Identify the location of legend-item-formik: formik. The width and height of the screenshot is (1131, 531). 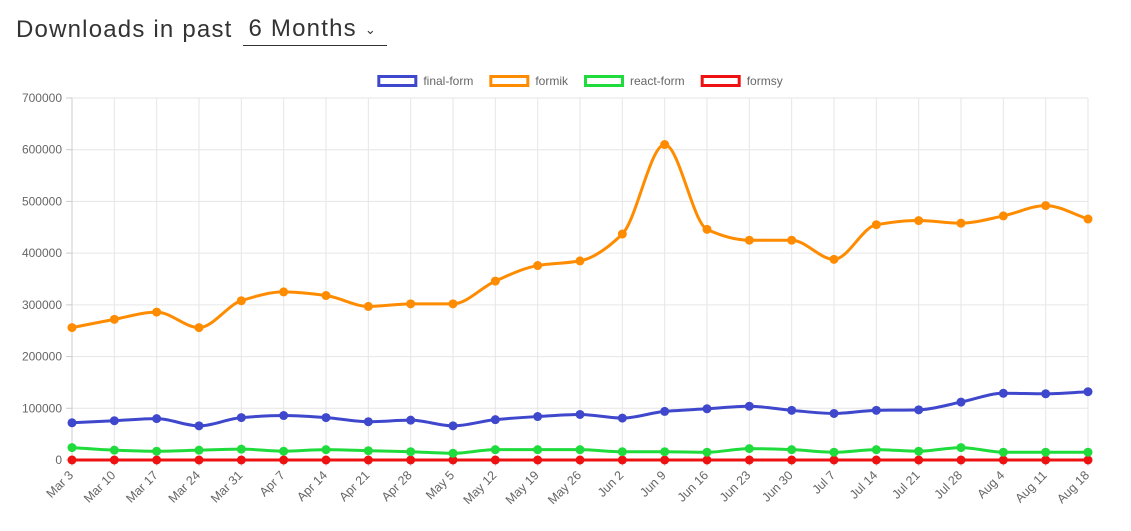
(529, 81).